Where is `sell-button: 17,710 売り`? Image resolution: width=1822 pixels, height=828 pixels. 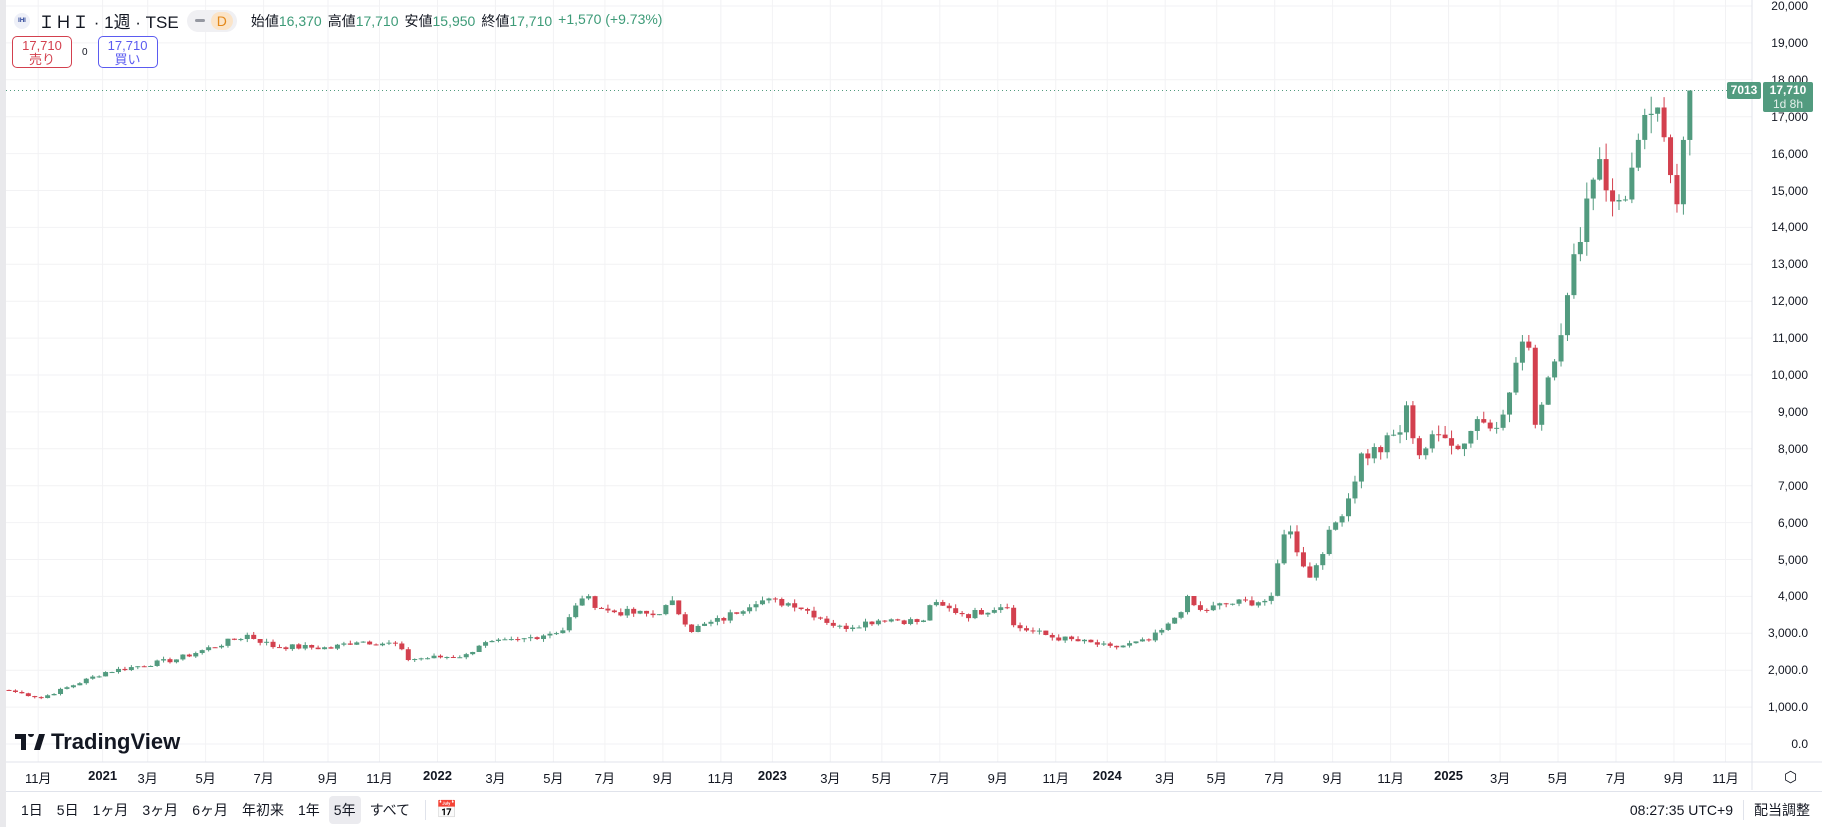 sell-button: 17,710 売り is located at coordinates (42, 52).